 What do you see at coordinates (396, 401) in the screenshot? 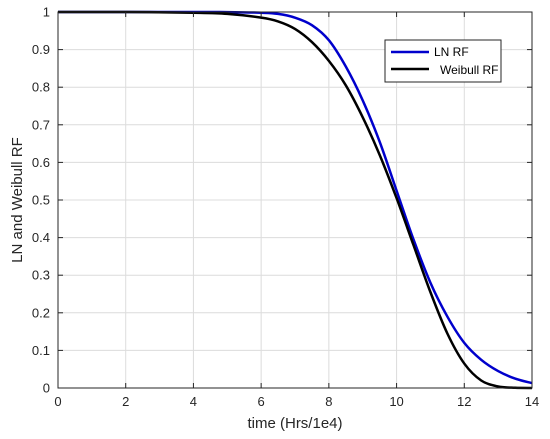
I see `x-tick-label: 10` at bounding box center [396, 401].